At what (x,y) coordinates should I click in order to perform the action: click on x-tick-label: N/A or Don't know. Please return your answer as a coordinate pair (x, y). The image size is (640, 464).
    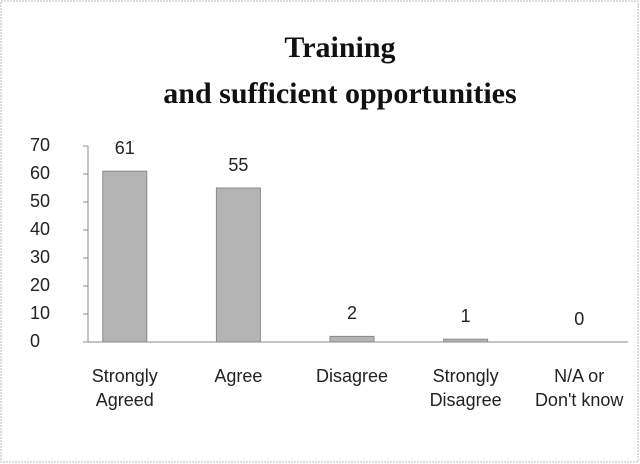
    Looking at the image, I should click on (579, 388).